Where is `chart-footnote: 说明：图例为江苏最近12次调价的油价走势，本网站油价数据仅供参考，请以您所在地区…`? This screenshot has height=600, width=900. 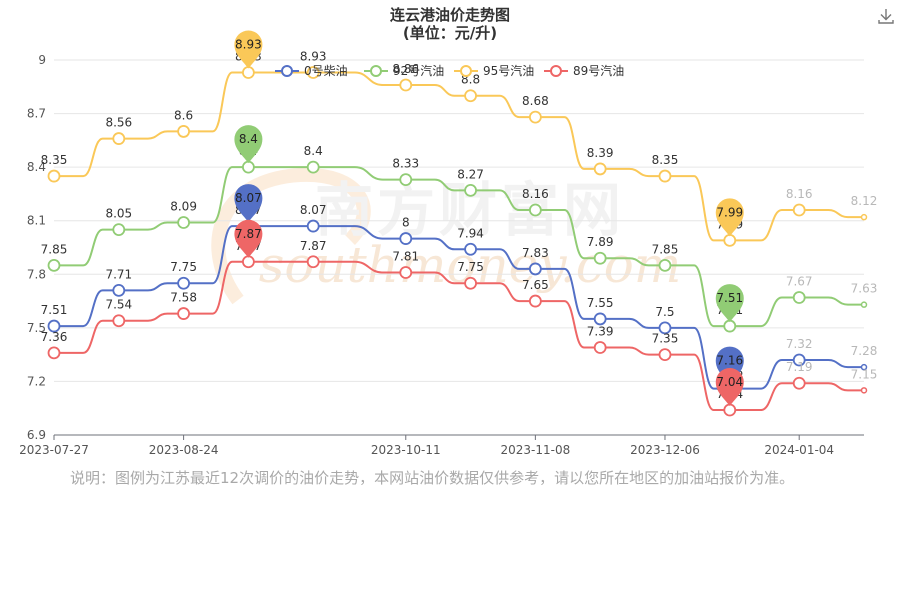 chart-footnote: 说明：图例为江苏最近12次调价的油价走势，本网站油价数据仅供参考，请以您所在地区… is located at coordinates (432, 478).